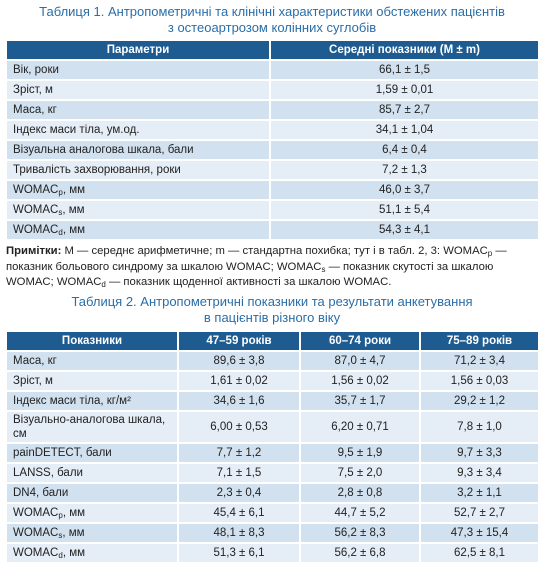 The width and height of the screenshot is (544, 586). What do you see at coordinates (138, 70) in the screenshot?
I see `row-label: Вік, роки` at bounding box center [138, 70].